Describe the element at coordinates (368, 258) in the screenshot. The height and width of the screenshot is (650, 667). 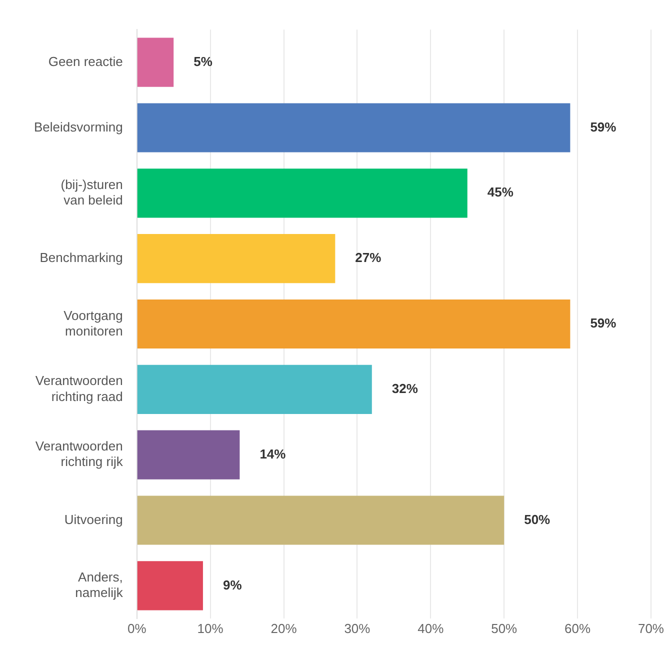
I see `data-label: 27%` at that location.